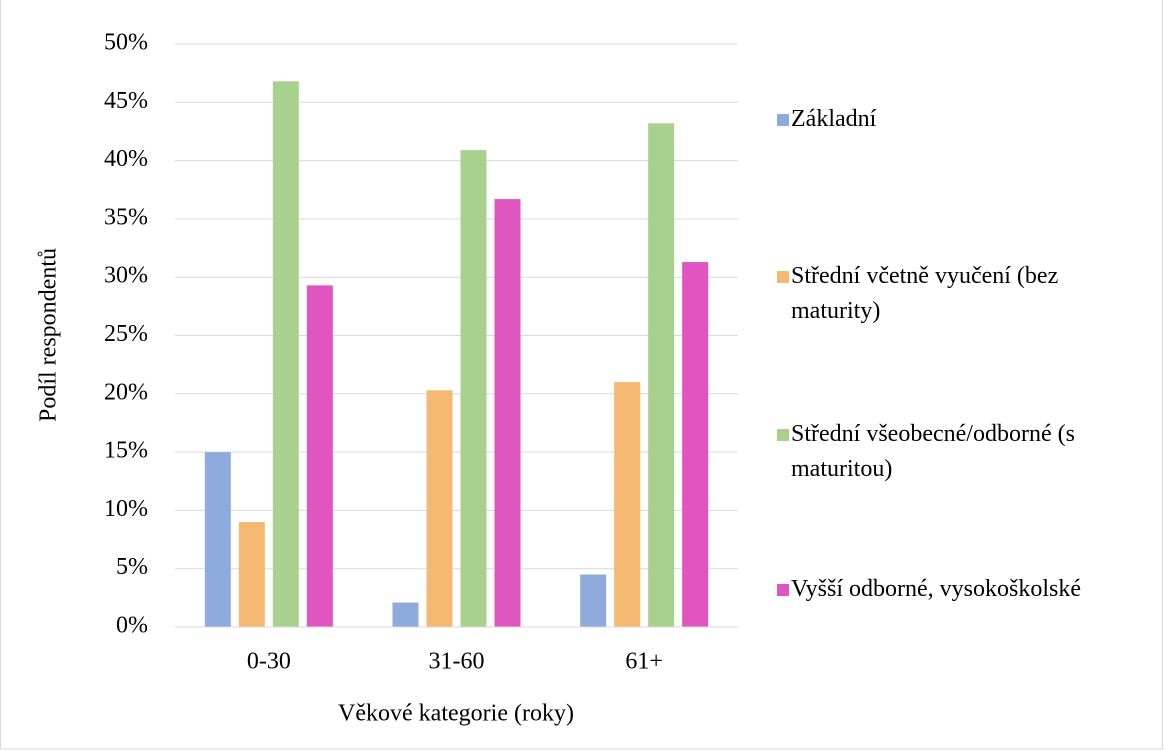  Describe the element at coordinates (126, 217) in the screenshot. I see `y-tick-label: 35%` at that location.